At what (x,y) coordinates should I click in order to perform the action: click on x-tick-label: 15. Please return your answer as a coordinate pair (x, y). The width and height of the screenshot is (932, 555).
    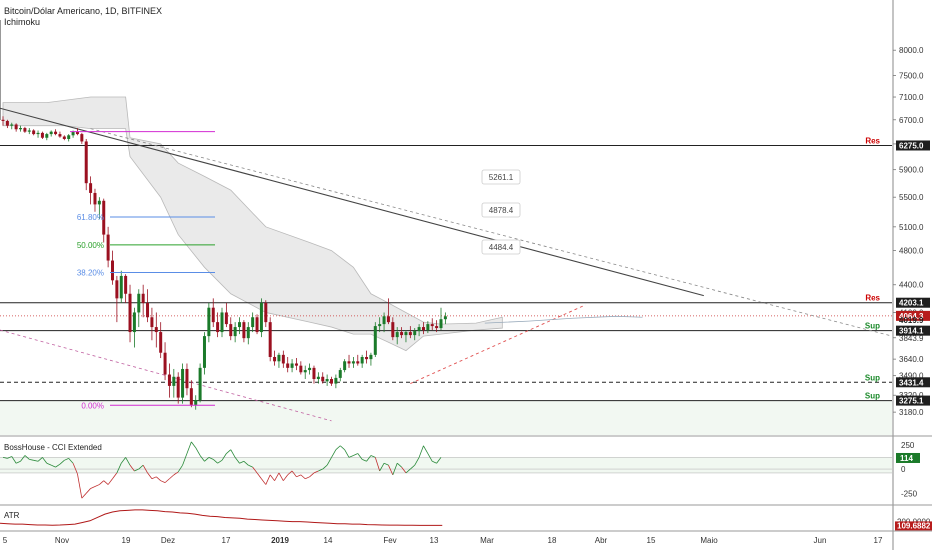
    Looking at the image, I should click on (651, 540).